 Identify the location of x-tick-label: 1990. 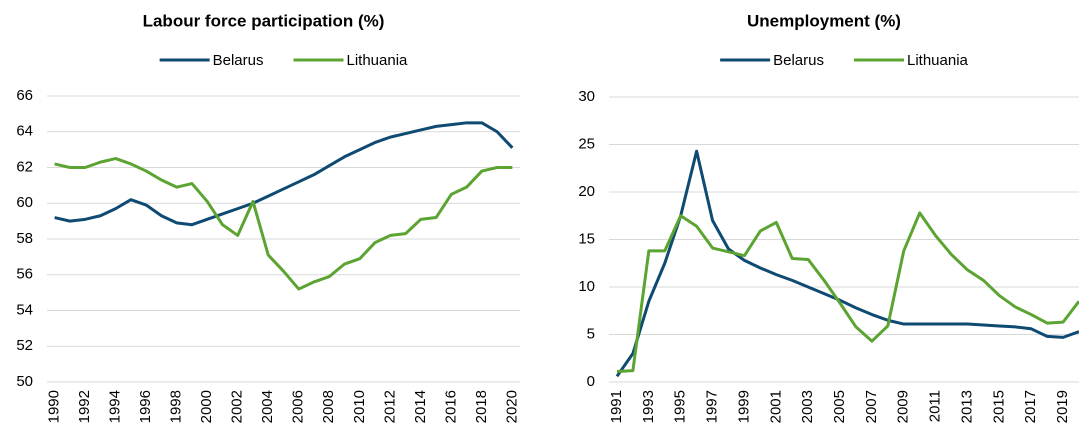
(54, 406).